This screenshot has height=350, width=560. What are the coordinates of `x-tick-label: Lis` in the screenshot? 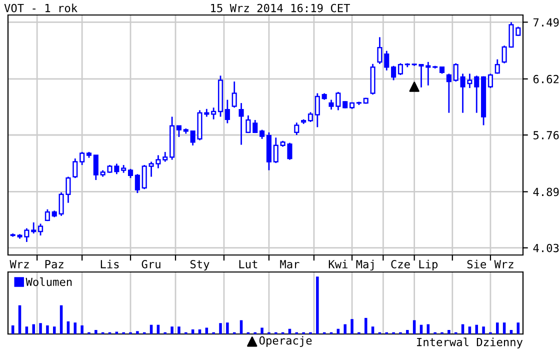 It's located at (109, 264).